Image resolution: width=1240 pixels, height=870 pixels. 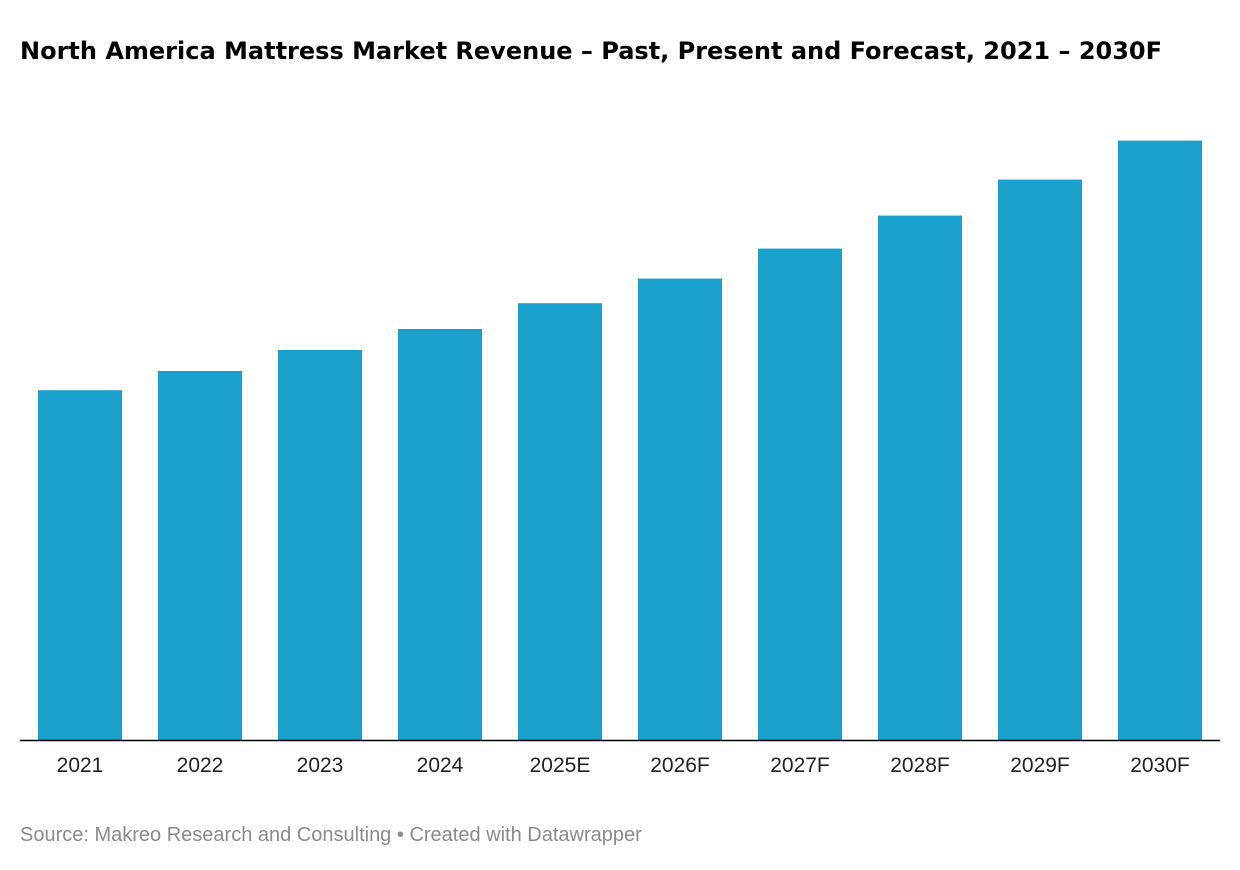 I want to click on x-tick-label: 2021, so click(x=80, y=765).